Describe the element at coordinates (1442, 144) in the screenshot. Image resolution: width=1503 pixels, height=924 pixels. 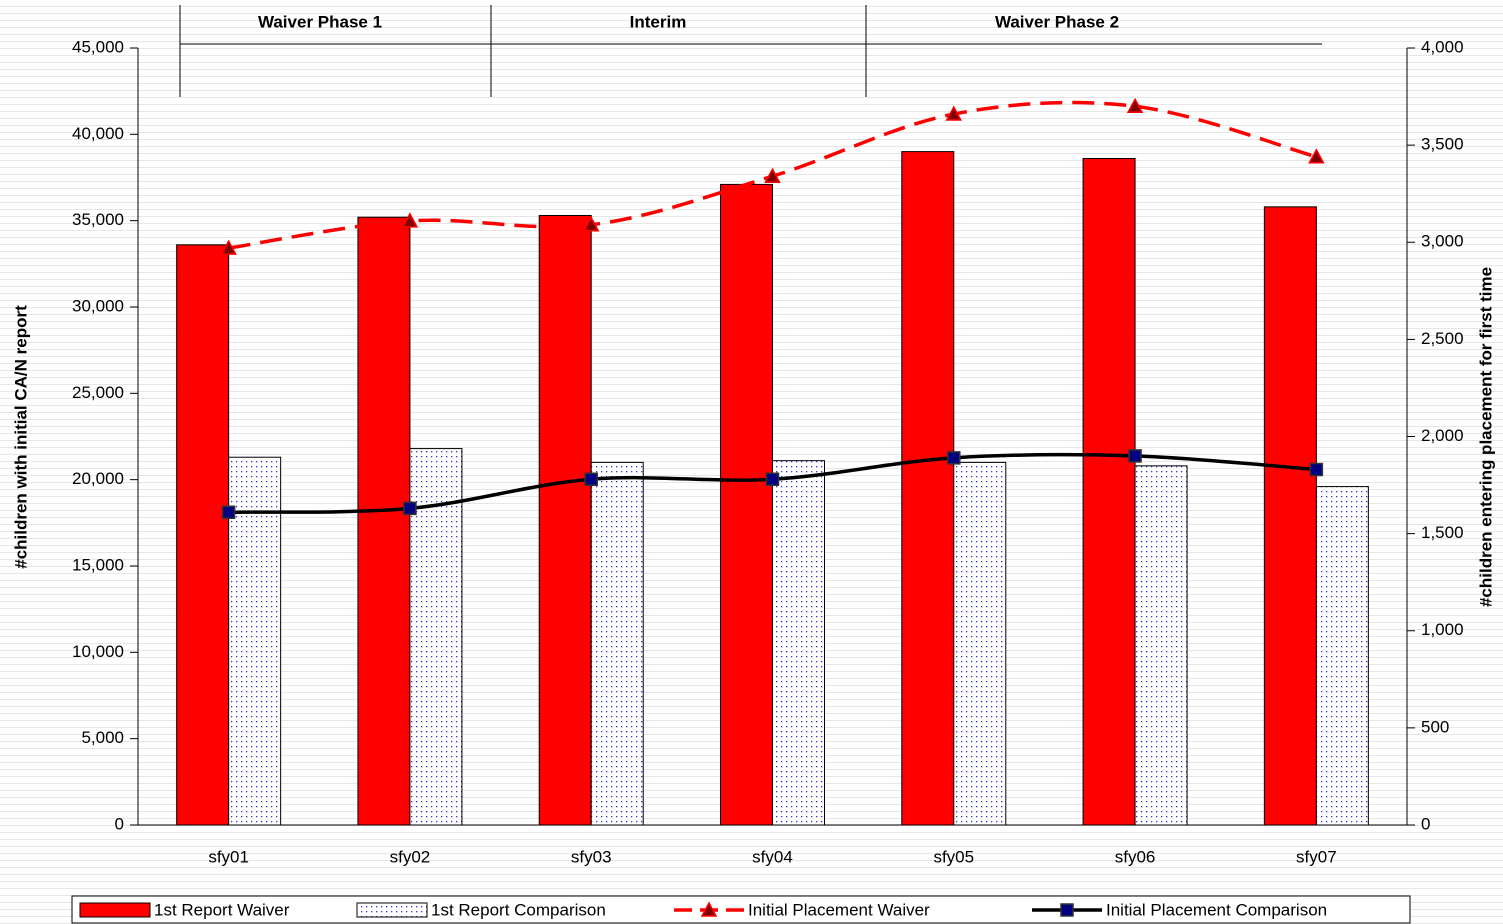
I see `y2-tick-label: 3,500` at that location.